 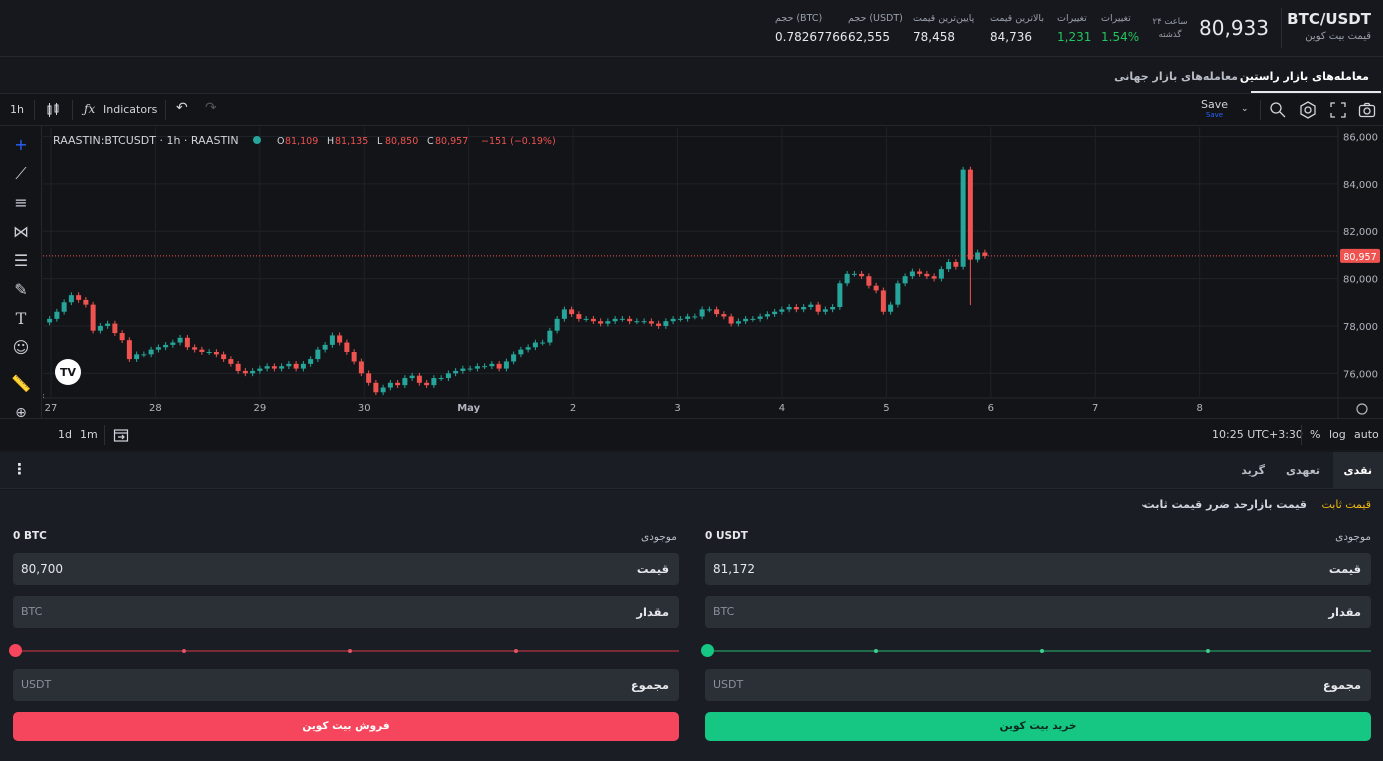 What do you see at coordinates (1357, 470) in the screenshot?
I see `tab-spot: نقدی` at bounding box center [1357, 470].